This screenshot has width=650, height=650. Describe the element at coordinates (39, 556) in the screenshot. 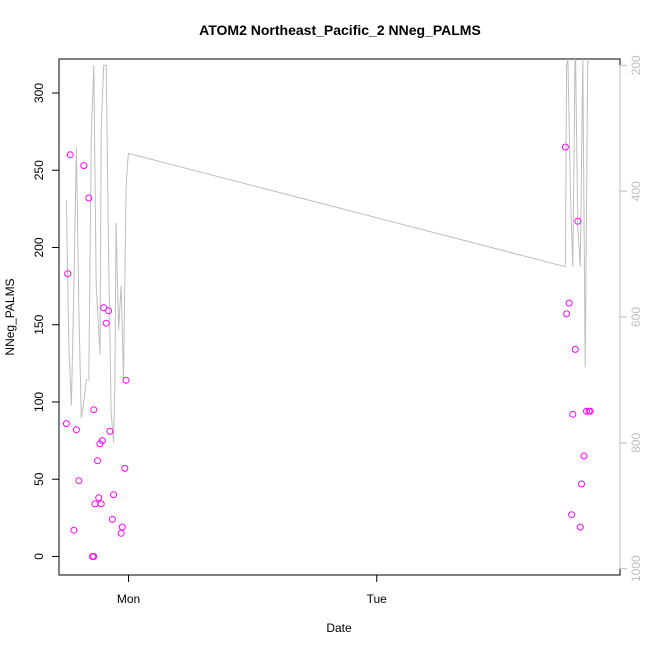

I see `y-tick-label: 0` at that location.